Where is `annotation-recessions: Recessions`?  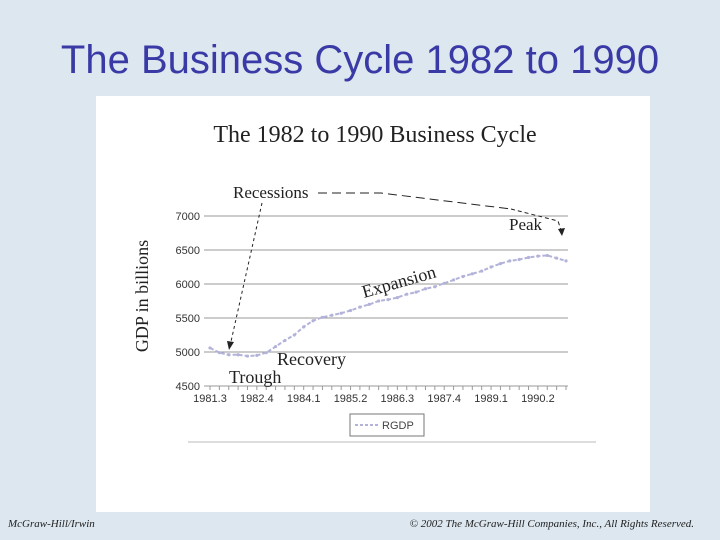 annotation-recessions: Recessions is located at coordinates (271, 192).